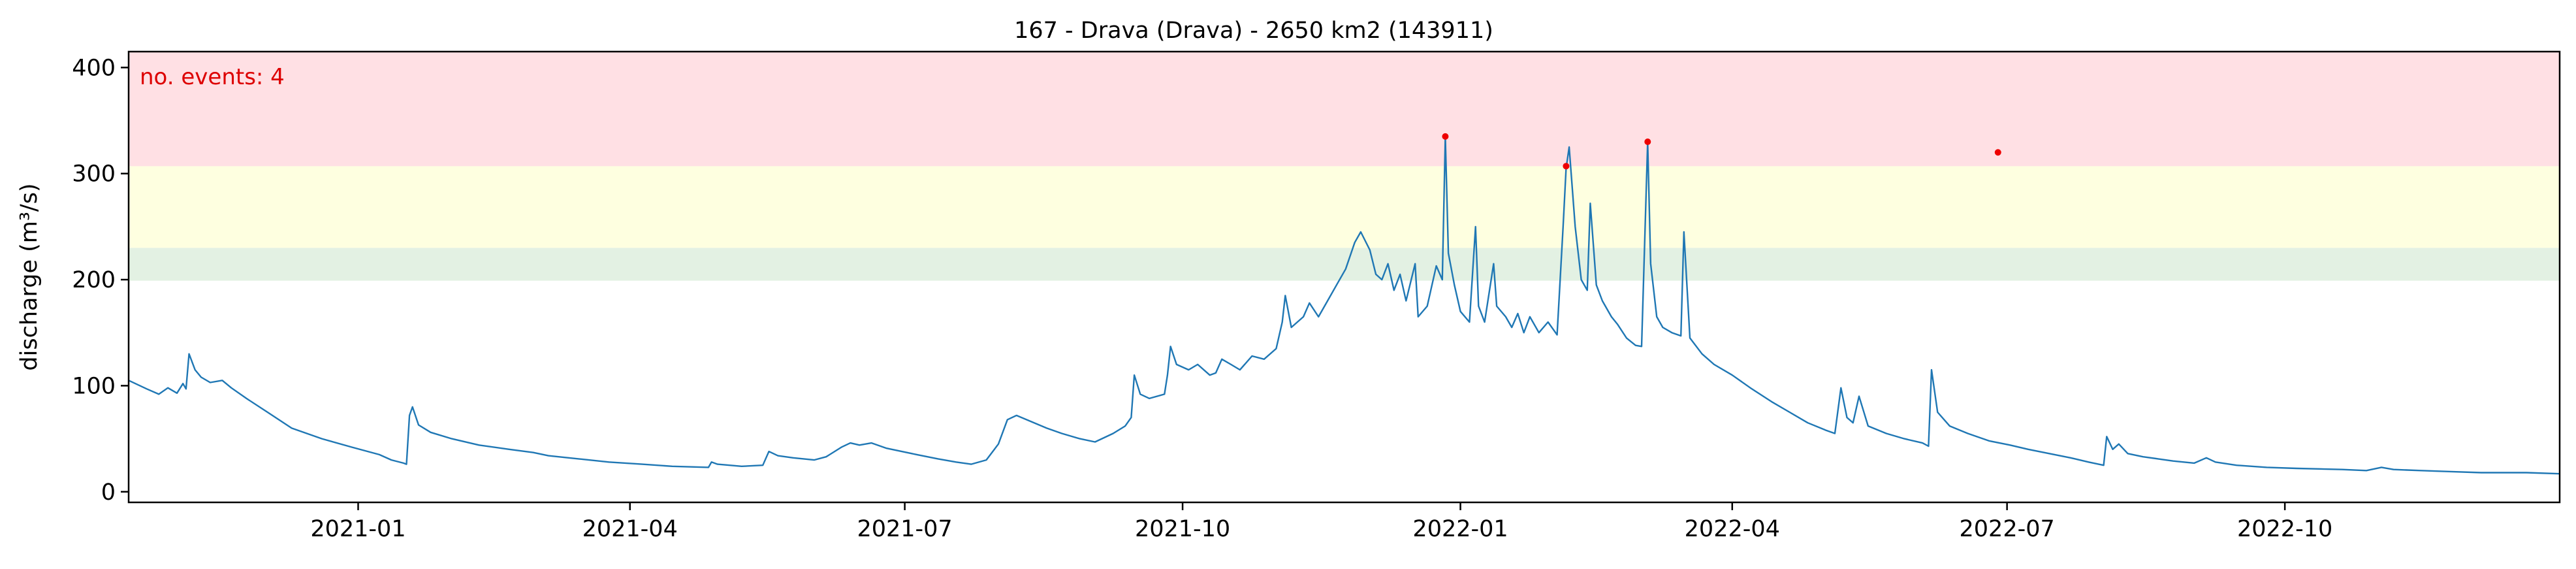 The width and height of the screenshot is (2576, 569). Describe the element at coordinates (357, 529) in the screenshot. I see `x-tick-label: 2021-01` at that location.